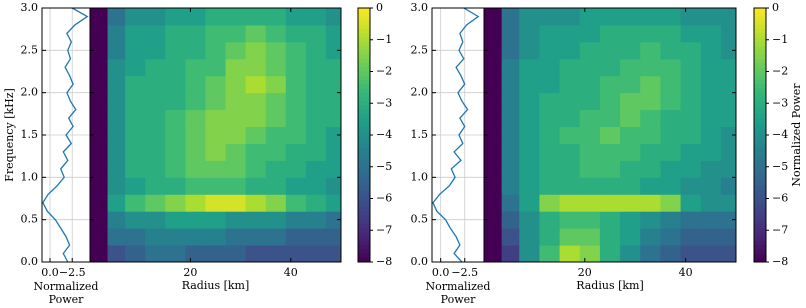 The height and width of the screenshot is (308, 806). What do you see at coordinates (384, 261) in the screenshot?
I see `colorbar-tick-label: −8` at bounding box center [384, 261].